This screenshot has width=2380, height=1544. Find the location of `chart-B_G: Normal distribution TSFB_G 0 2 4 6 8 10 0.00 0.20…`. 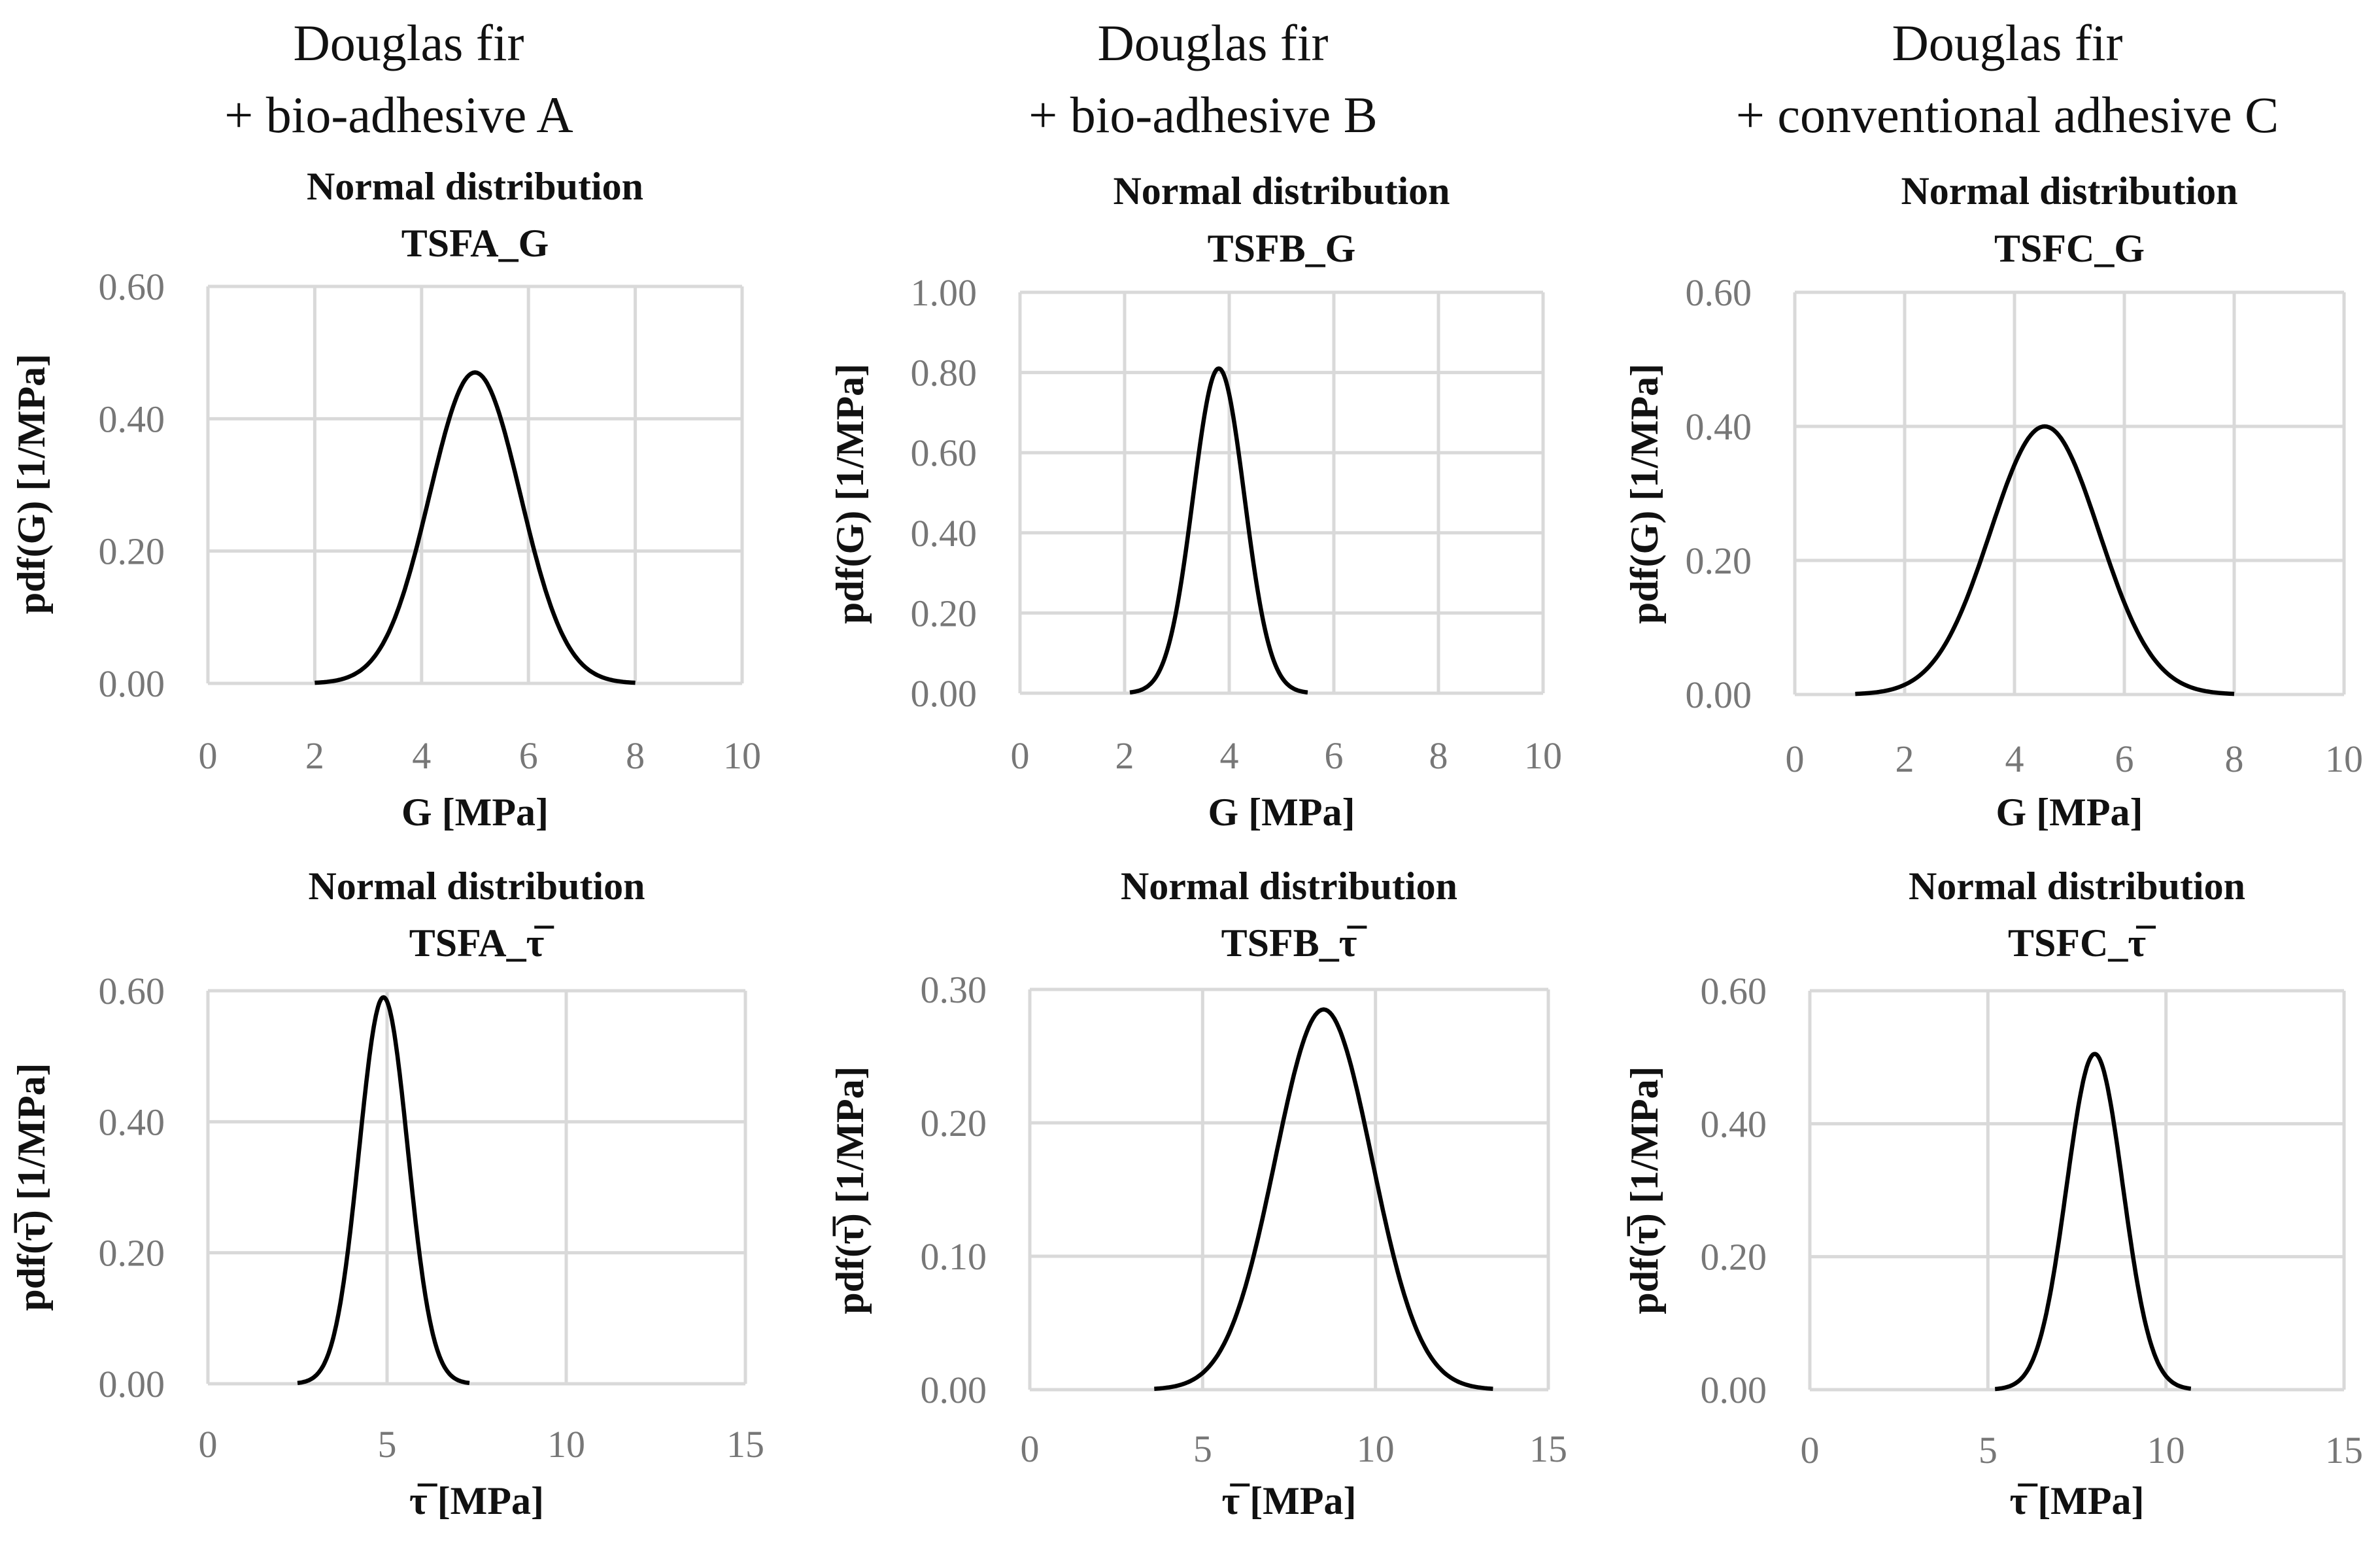

chart-B_G: Normal distribution TSFB_G 0 2 4 6 8 10 0.00 0.20… is located at coordinates (1195, 502).